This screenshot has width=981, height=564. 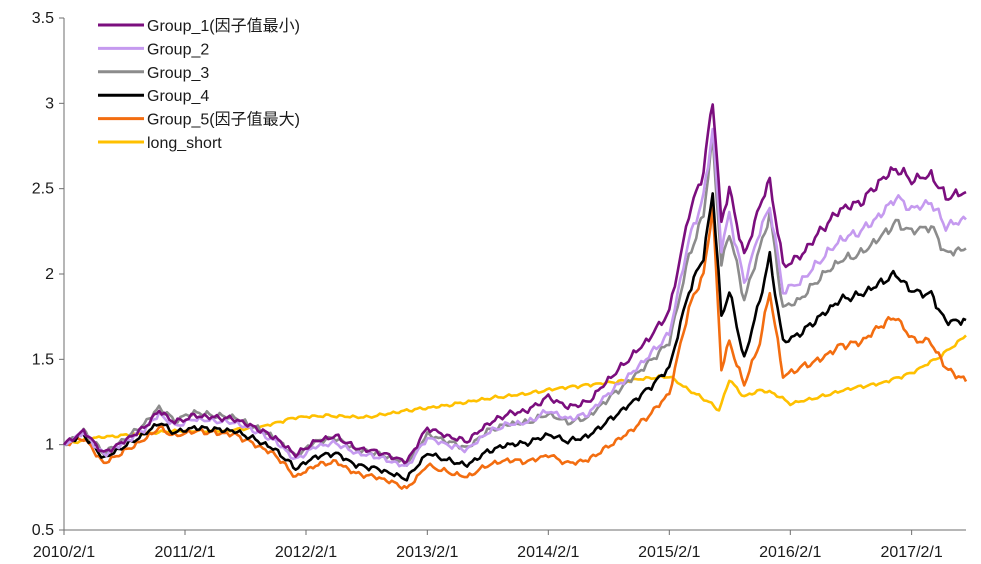 What do you see at coordinates (43, 189) in the screenshot?
I see `y-tick-label: 2.5` at bounding box center [43, 189].